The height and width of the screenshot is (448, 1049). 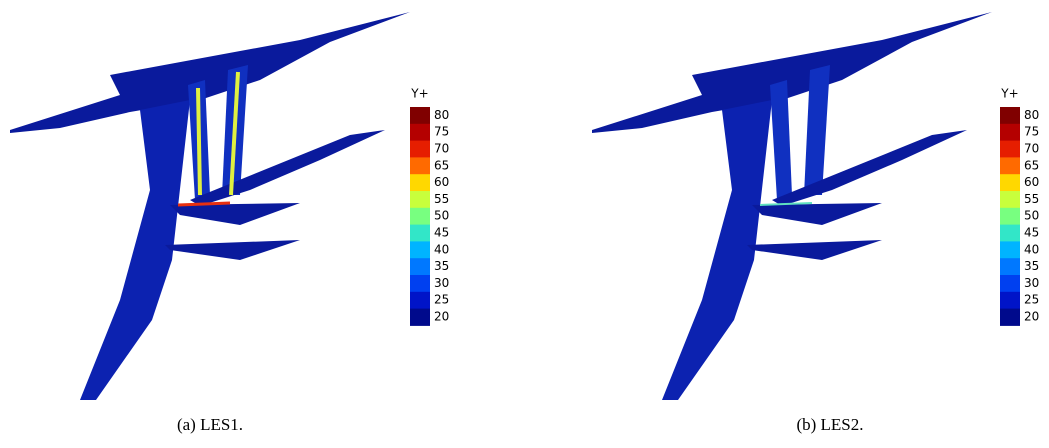 What do you see at coordinates (829, 424) in the screenshot?
I see `caption: (b) LES2.` at bounding box center [829, 424].